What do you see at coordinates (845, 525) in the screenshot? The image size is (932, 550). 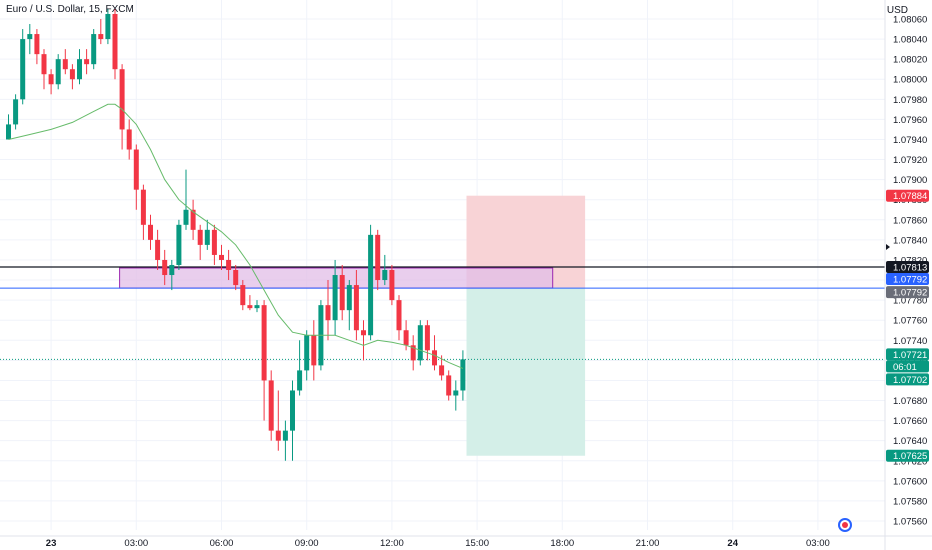 I see `tradingview-logo-dot` at bounding box center [845, 525].